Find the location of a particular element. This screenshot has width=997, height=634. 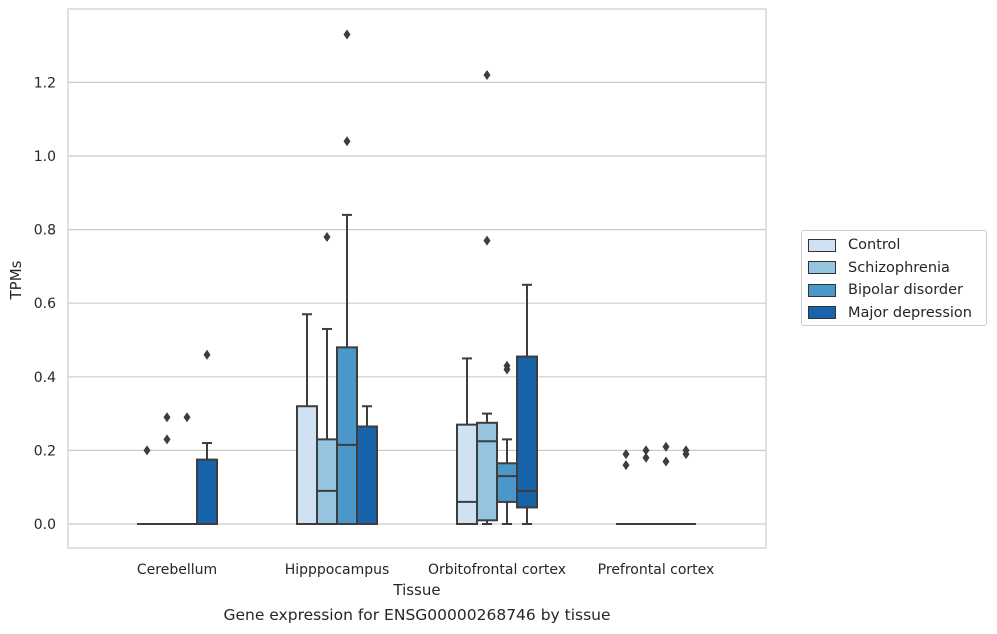

y-tick-labels: 0.0 0.2 0.4 0.6 0.8 1.0 1.2 is located at coordinates (45, 304).